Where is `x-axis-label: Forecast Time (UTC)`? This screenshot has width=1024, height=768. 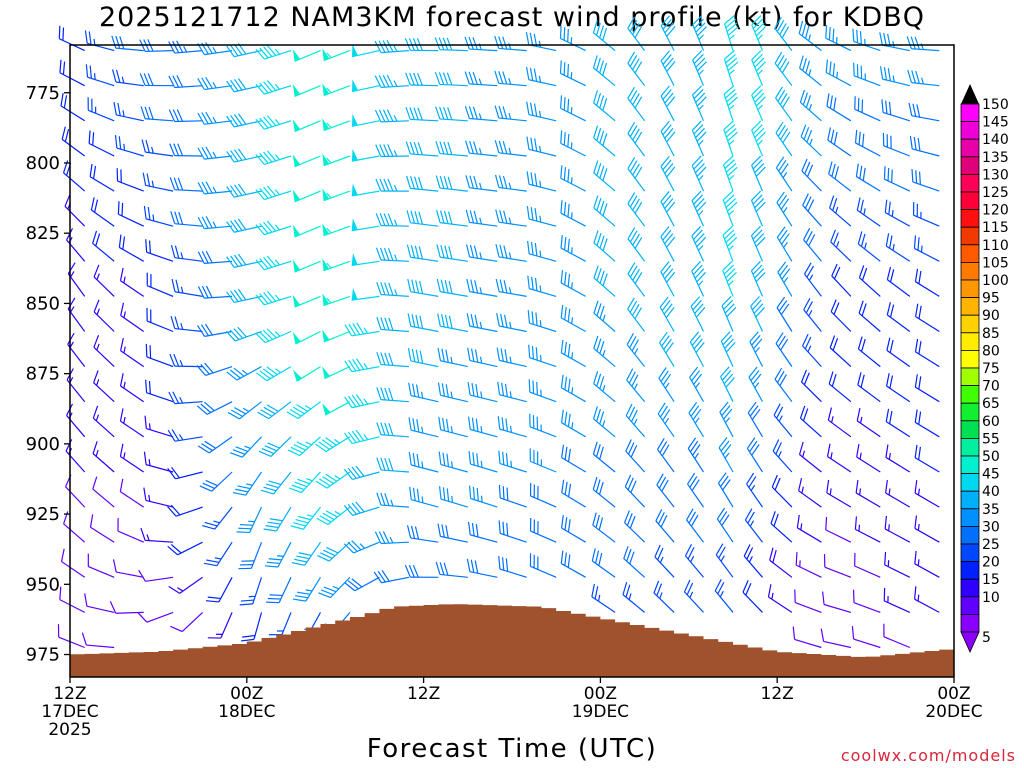 x-axis-label: Forecast Time (UTC) is located at coordinates (512, 749).